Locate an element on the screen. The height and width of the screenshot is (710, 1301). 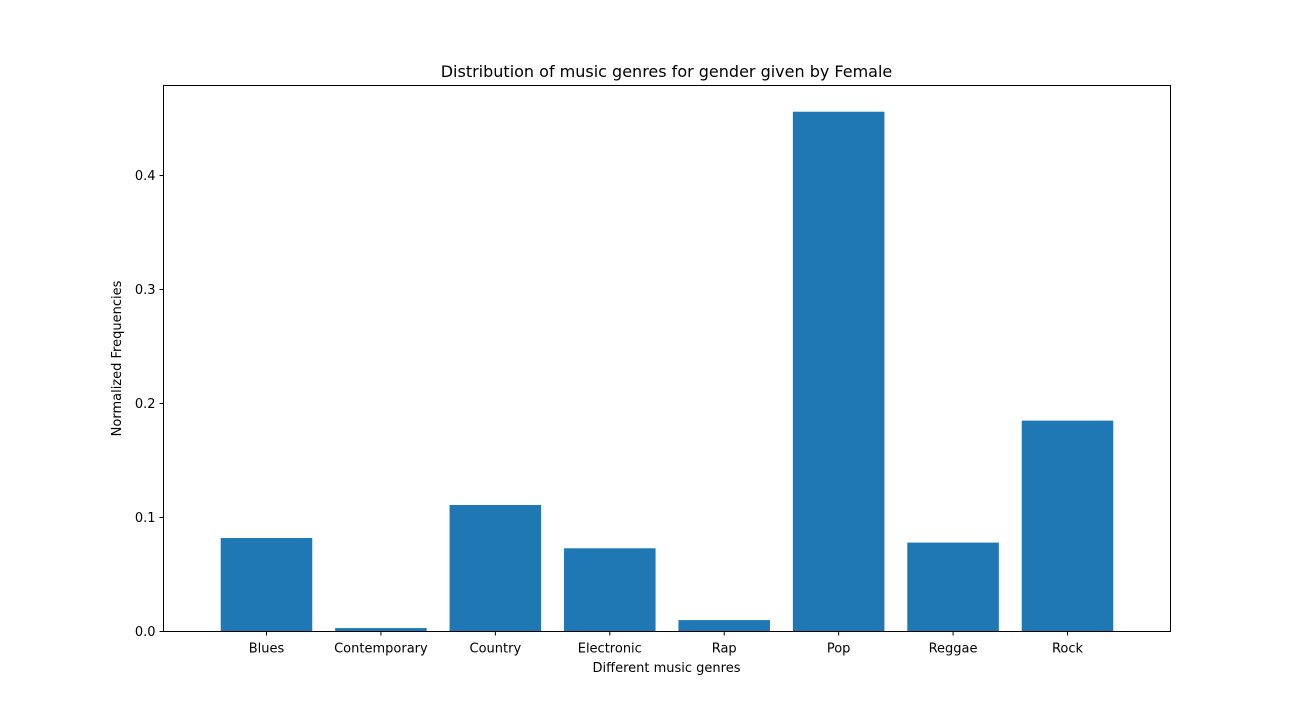
y-axis: 0.0 0.1 0.2 0.3 0.4 is located at coordinates (149, 404).